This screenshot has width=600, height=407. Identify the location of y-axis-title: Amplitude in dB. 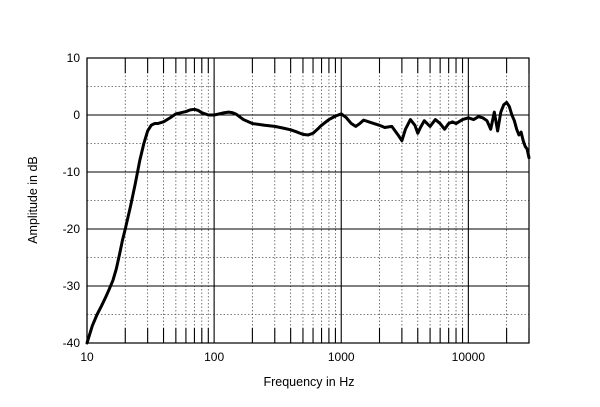
(33, 200).